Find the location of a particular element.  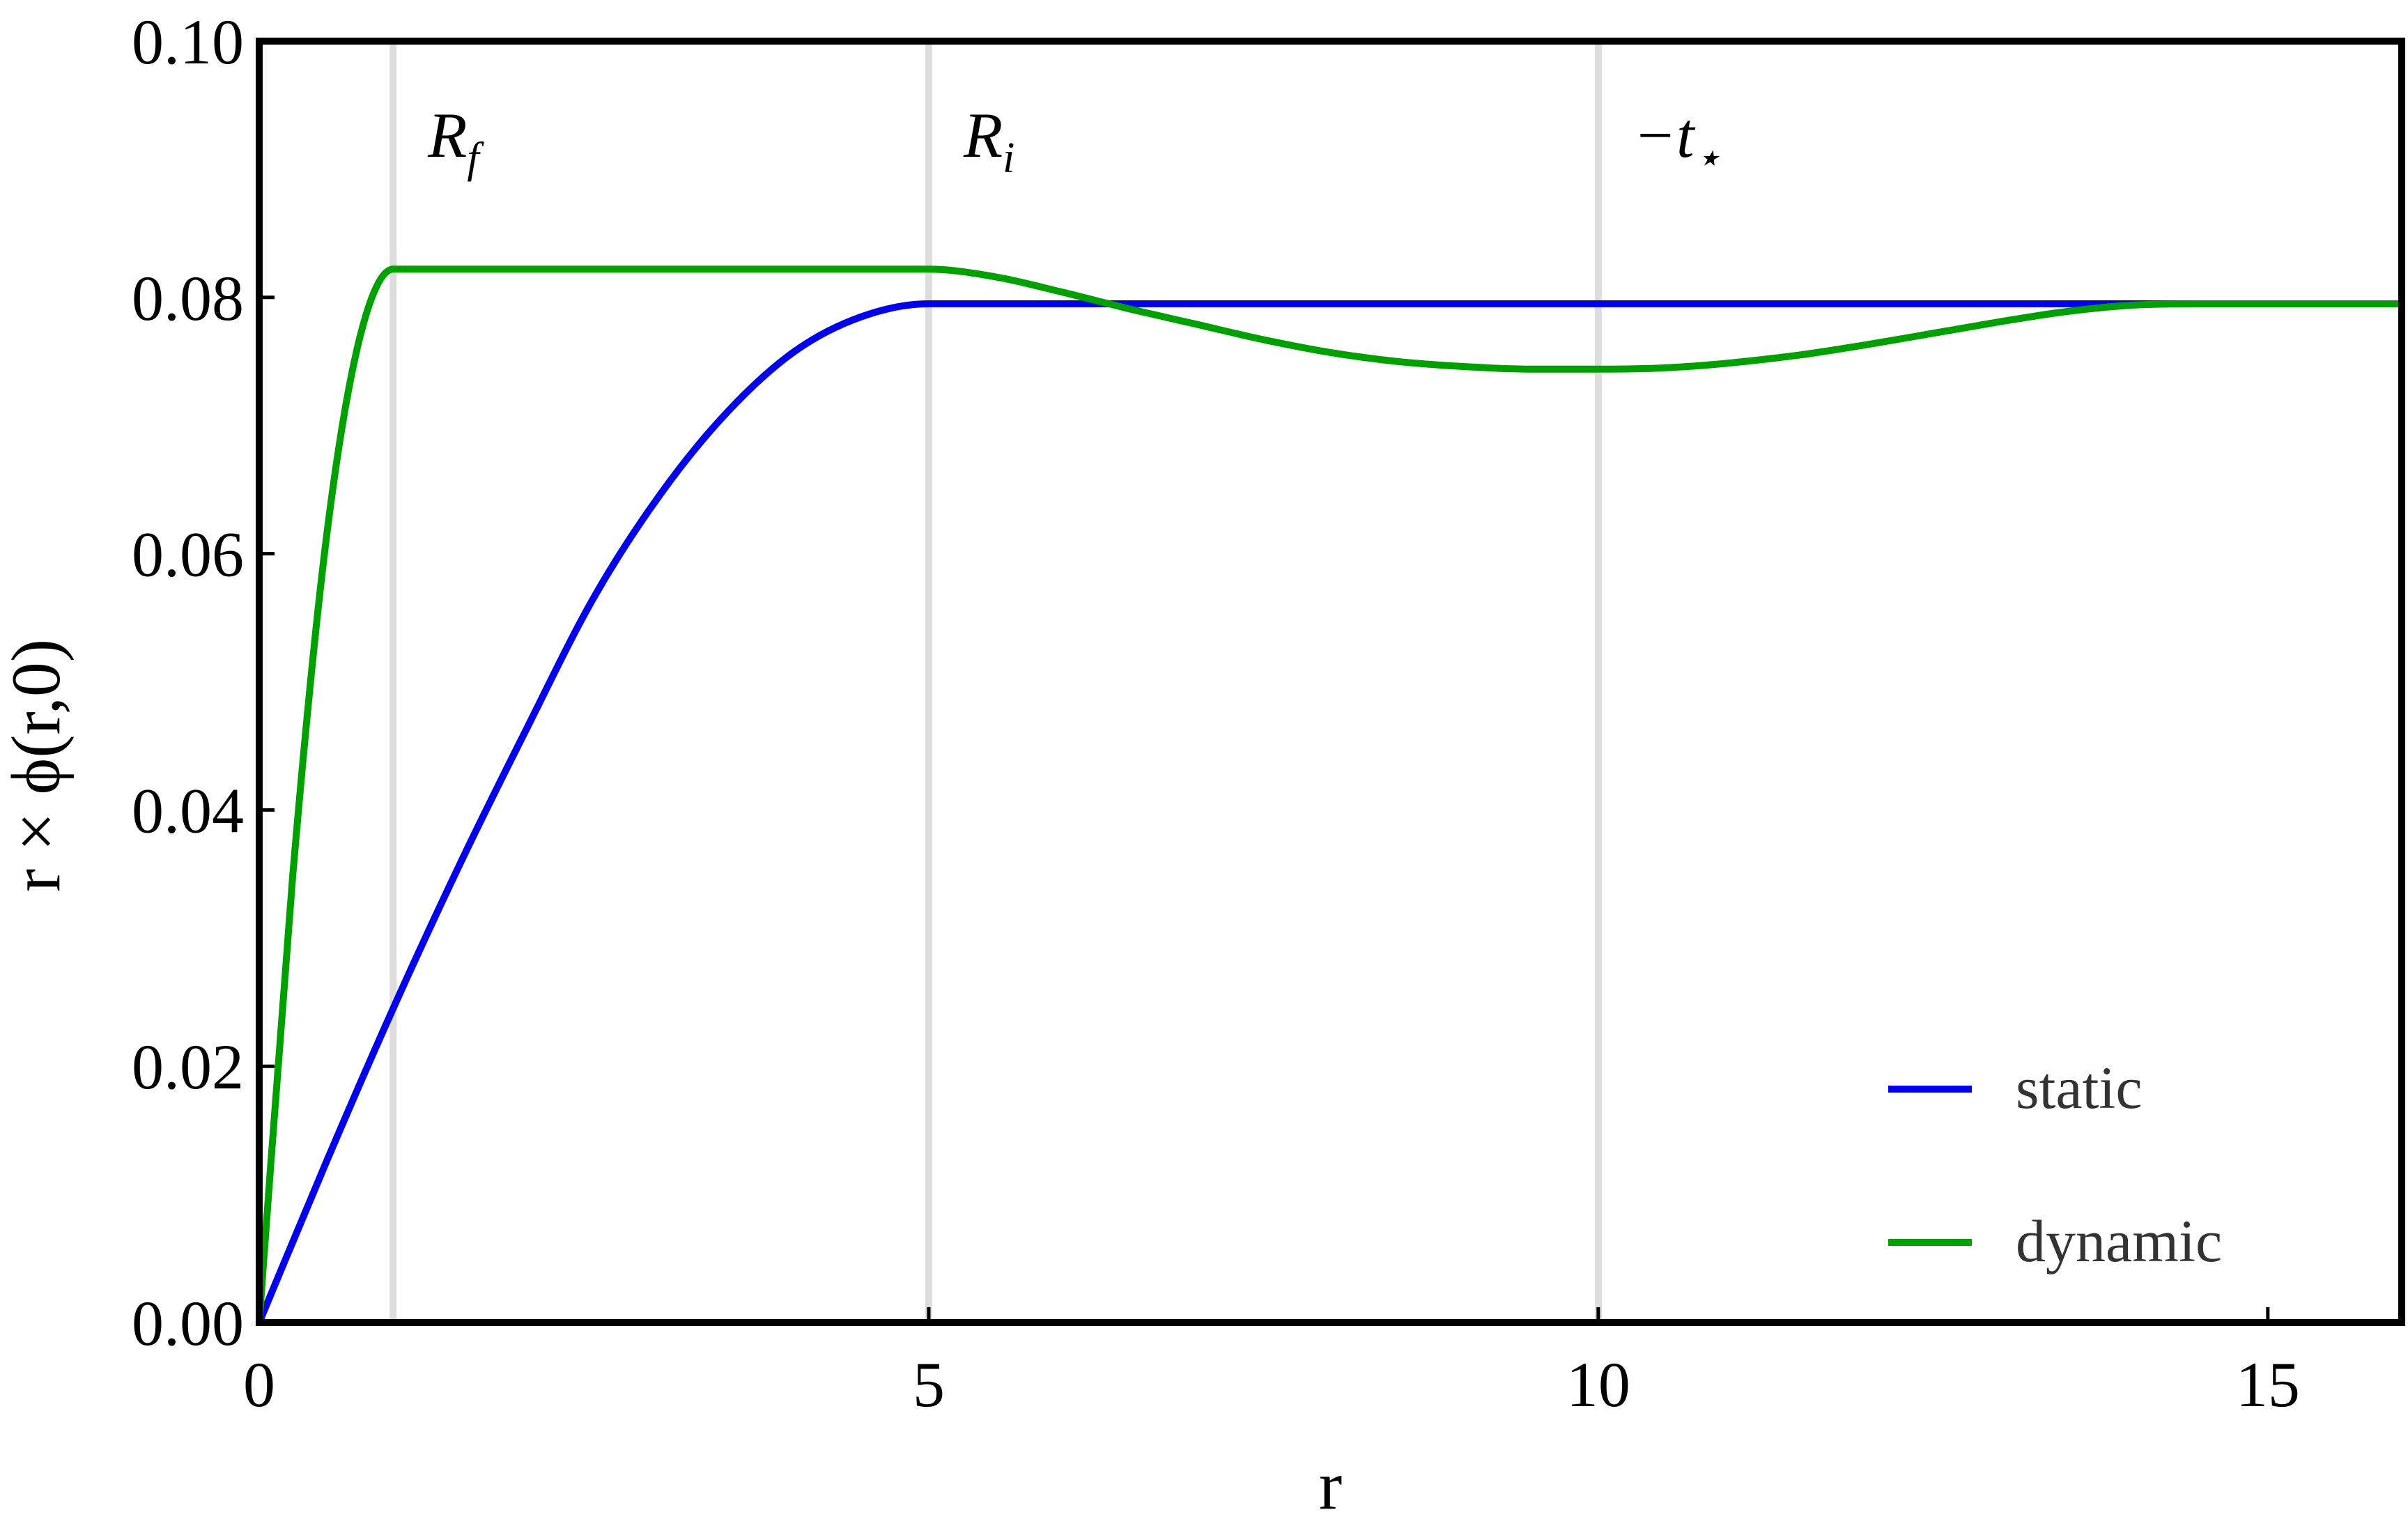

y-tick-label: 0.04 is located at coordinates (188, 810).